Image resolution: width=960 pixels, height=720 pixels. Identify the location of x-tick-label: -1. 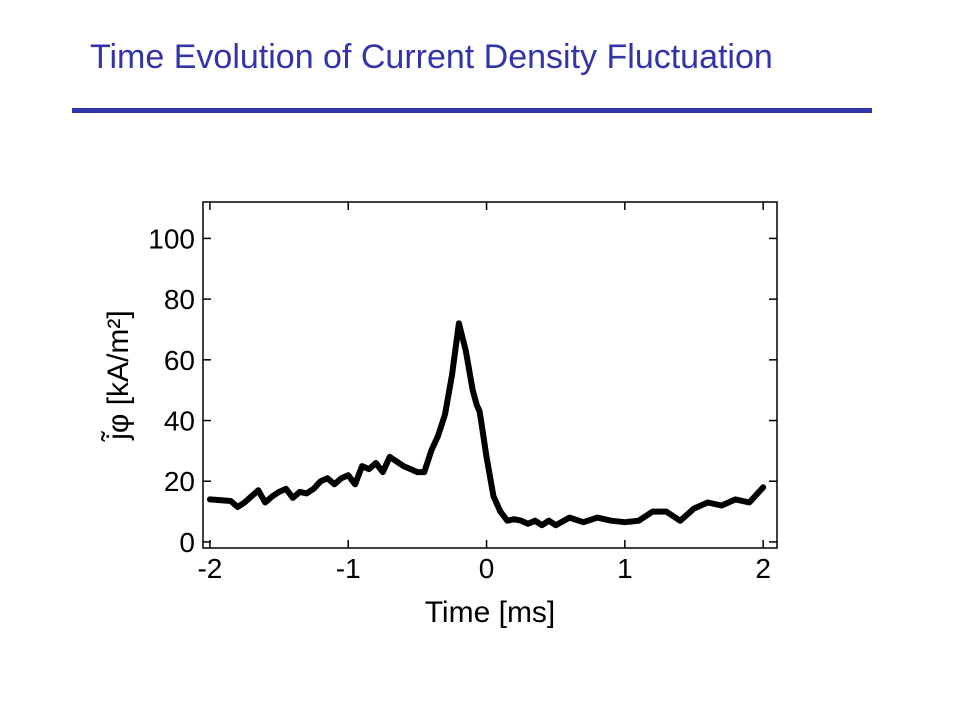
(348, 568).